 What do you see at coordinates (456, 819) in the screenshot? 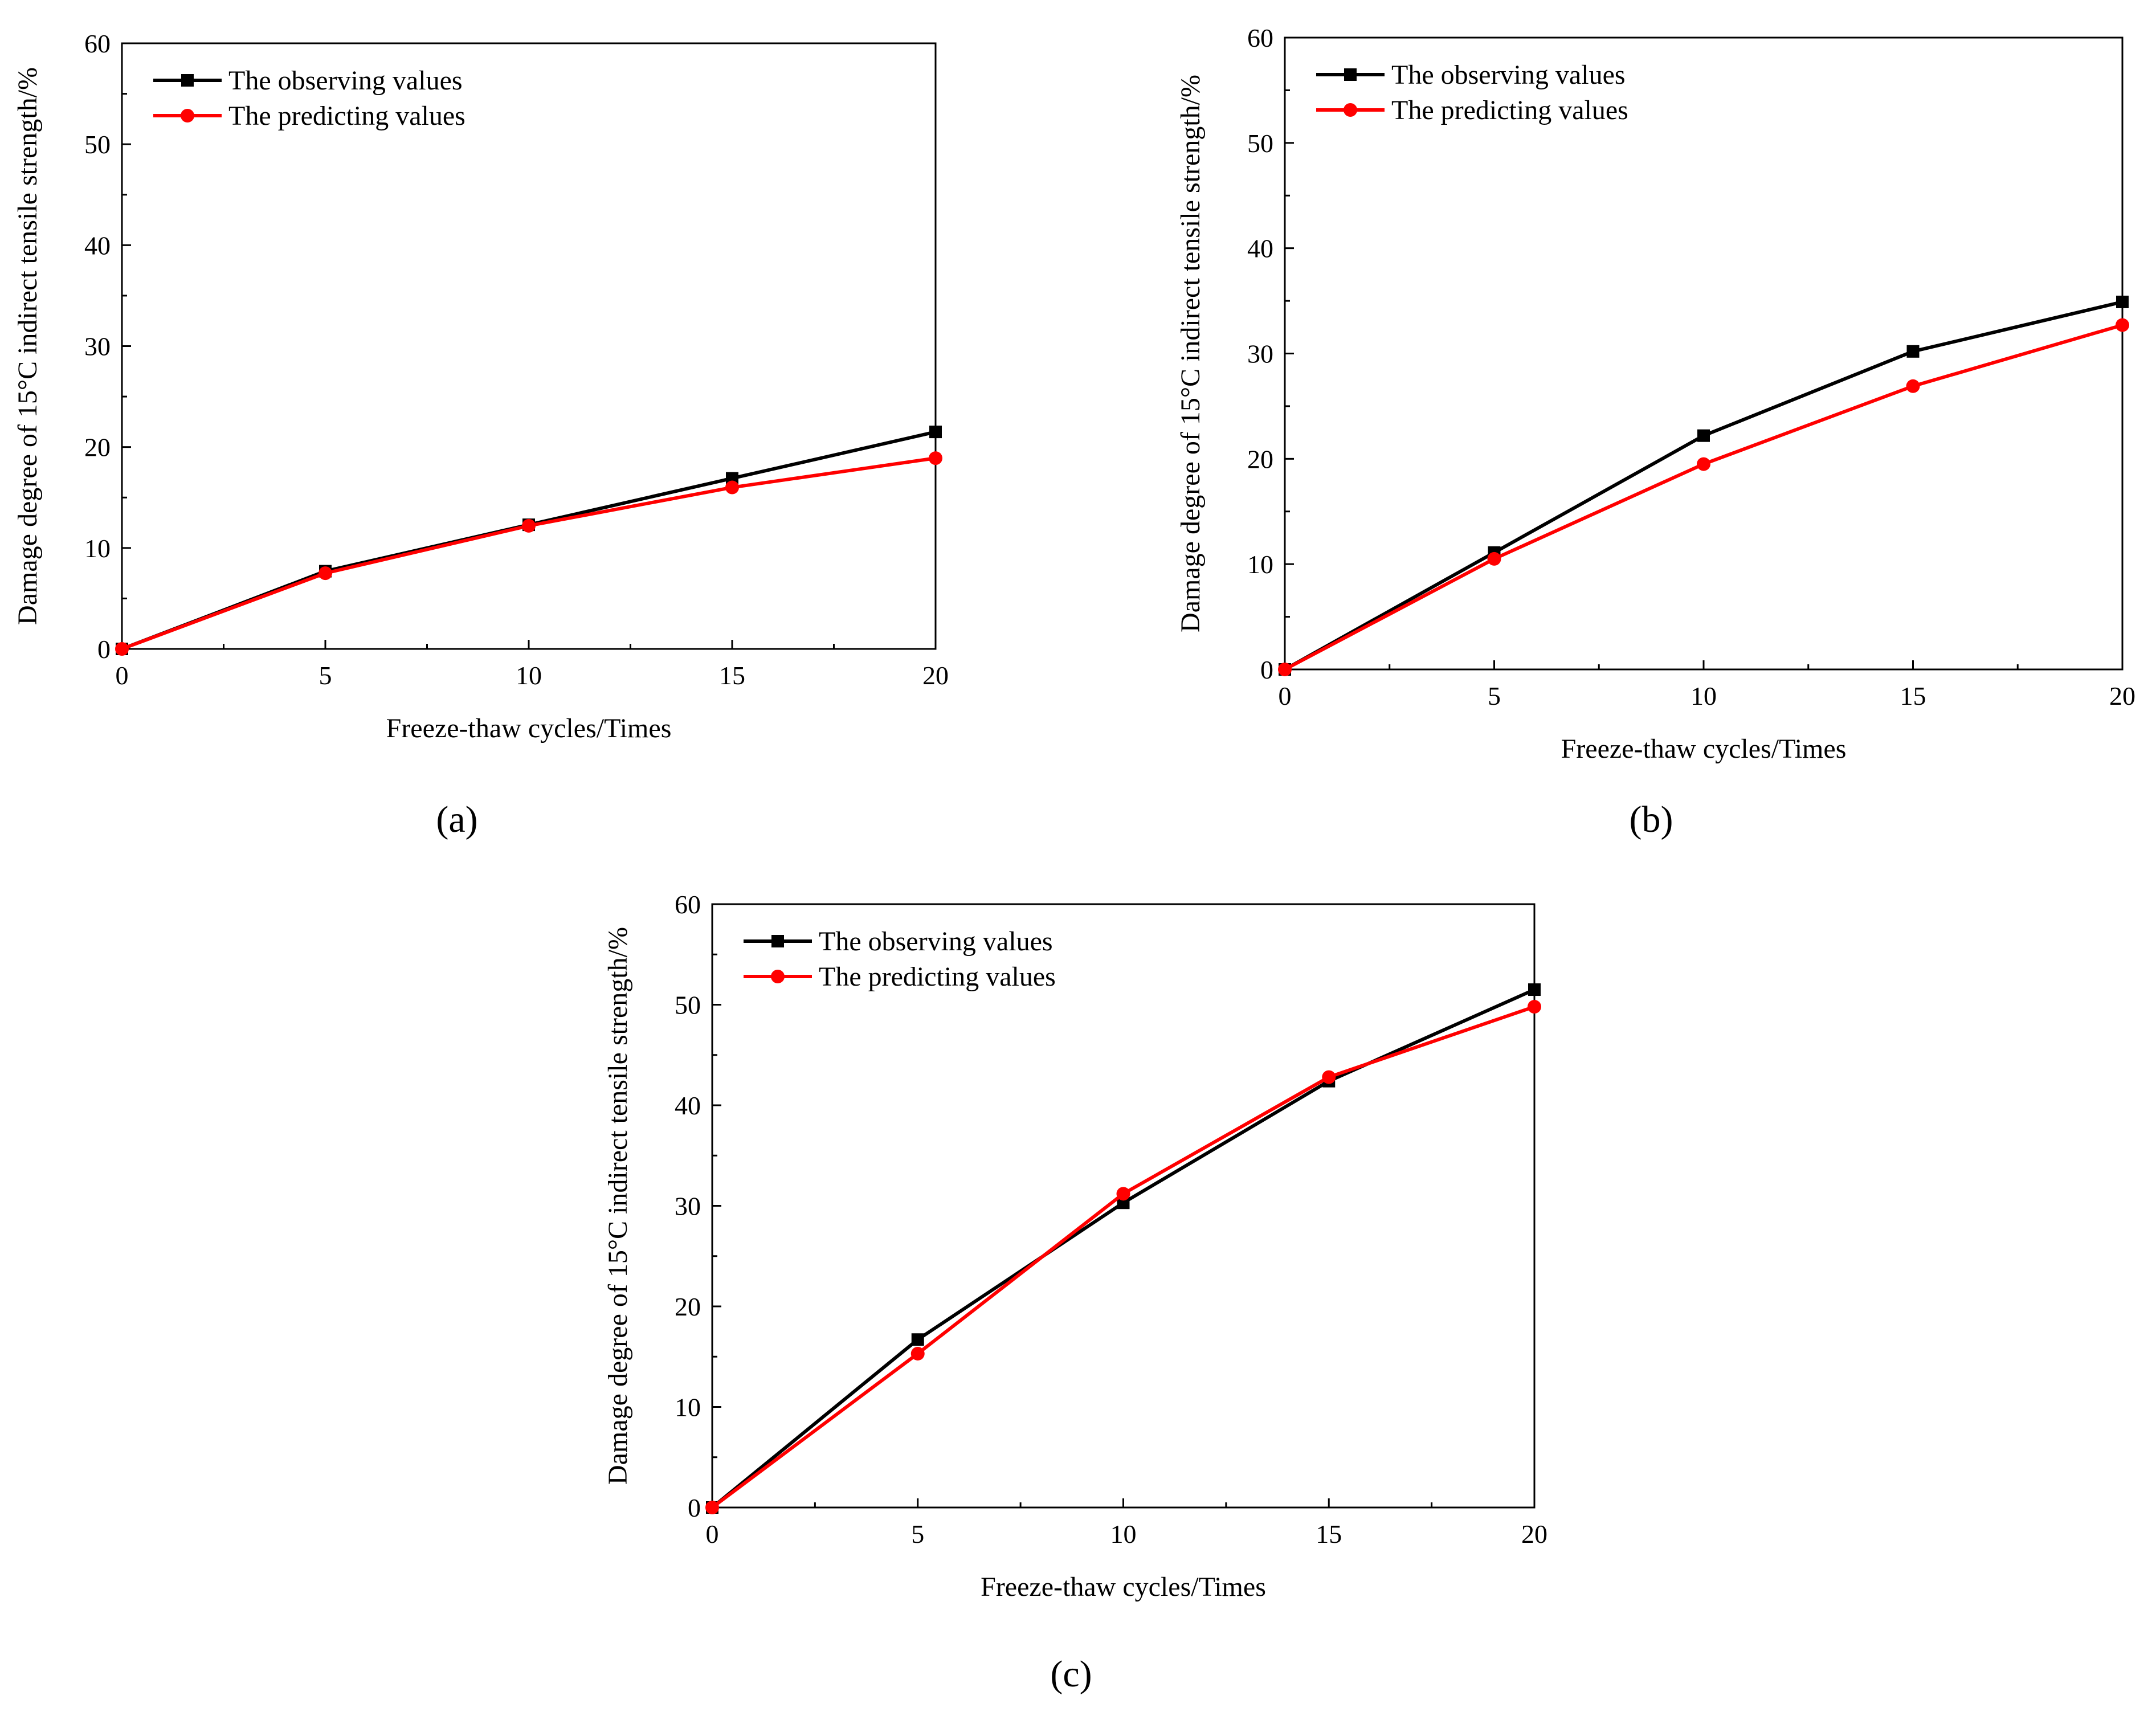
I see `panel-label-a: (a)` at bounding box center [456, 819].